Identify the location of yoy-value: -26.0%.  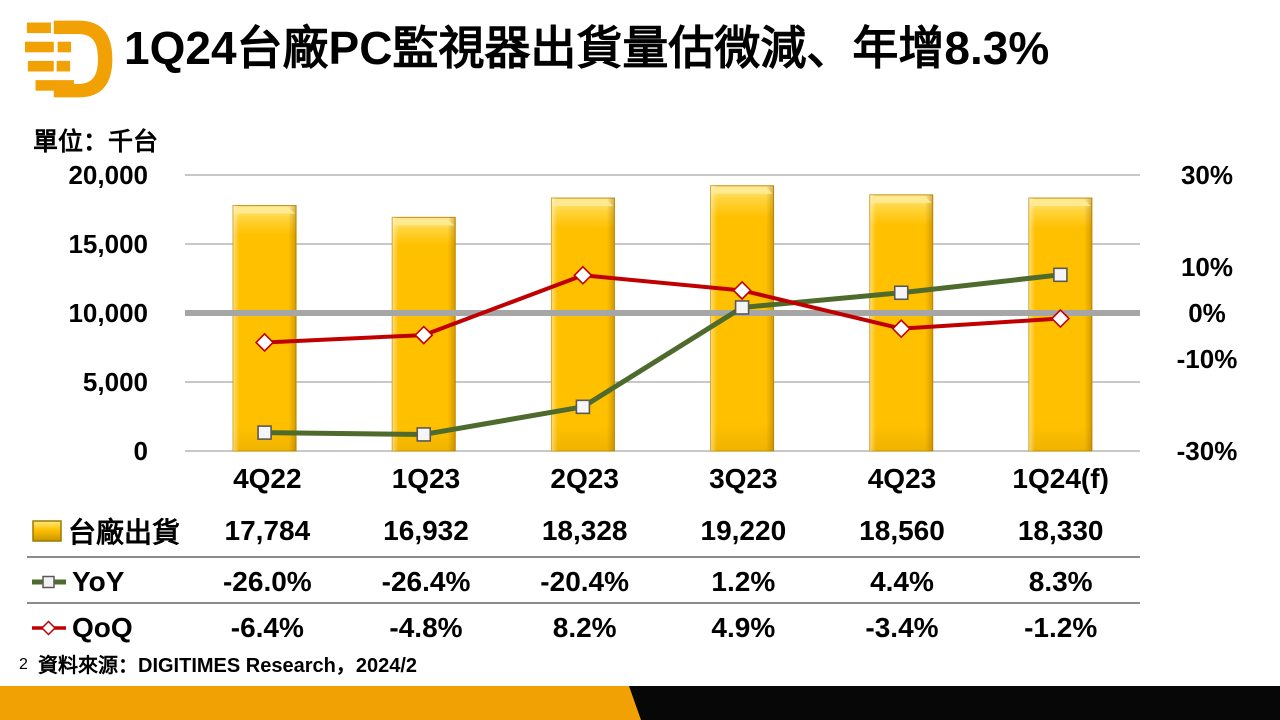
(267, 581).